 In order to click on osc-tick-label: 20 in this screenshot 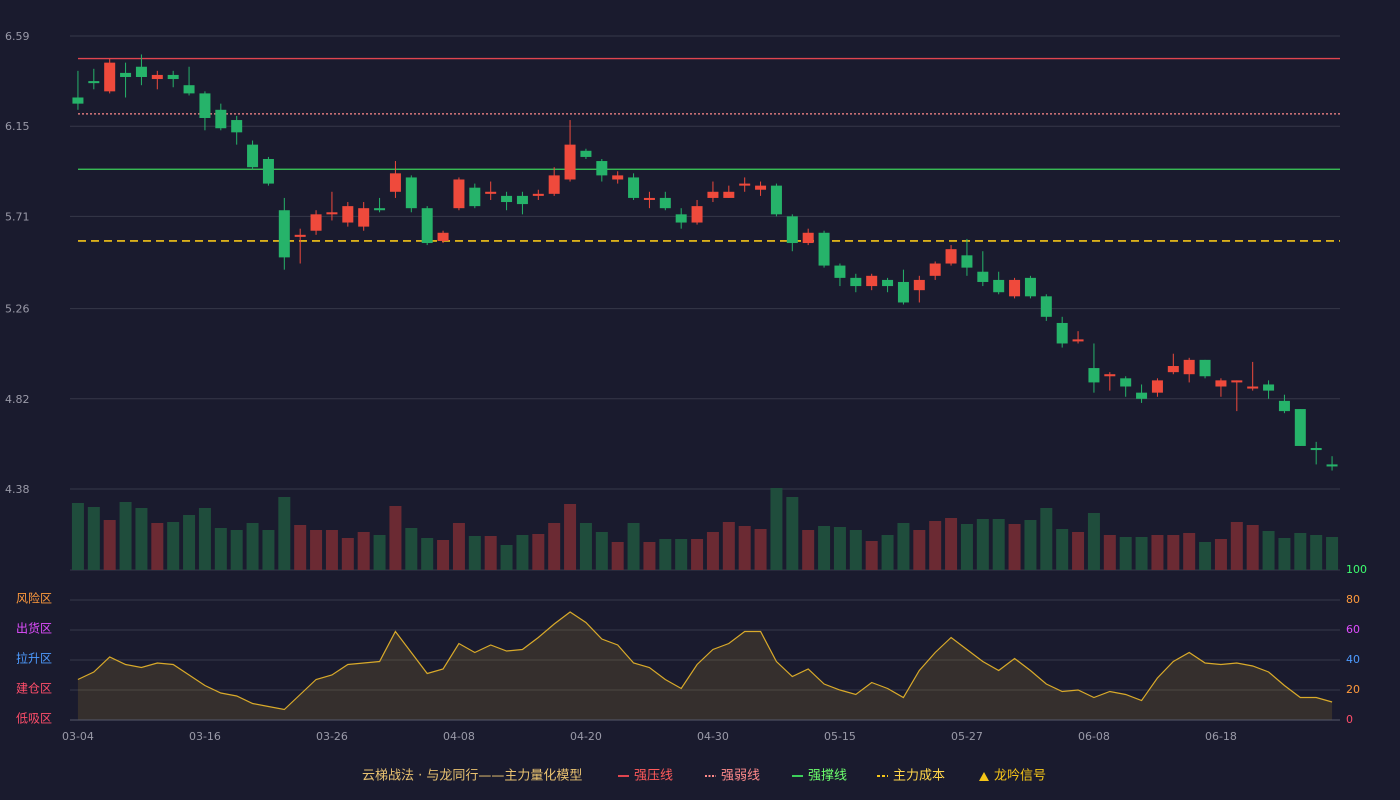, I will do `click(1353, 689)`.